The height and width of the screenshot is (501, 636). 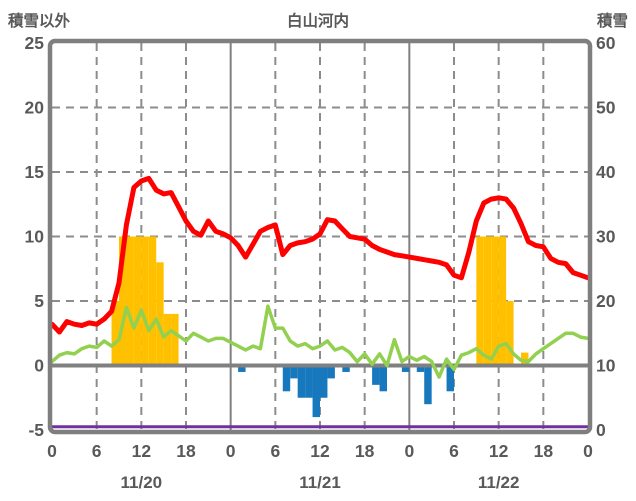 What do you see at coordinates (499, 482) in the screenshot?
I see `x-axis-date-label: 11/22` at bounding box center [499, 482].